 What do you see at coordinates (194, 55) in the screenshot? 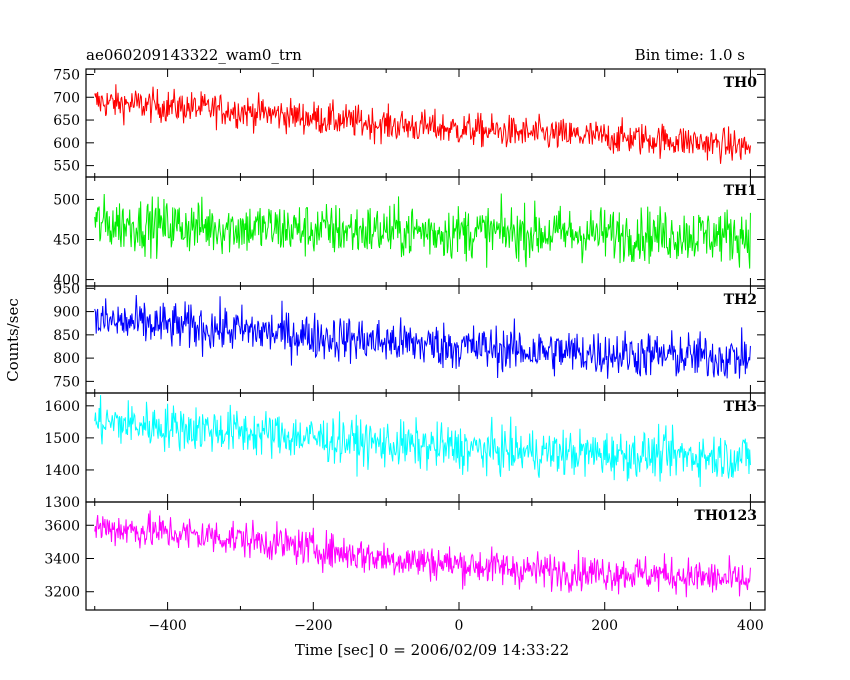
I see `chart-title: ae060209143322_wam0_trn` at bounding box center [194, 55].